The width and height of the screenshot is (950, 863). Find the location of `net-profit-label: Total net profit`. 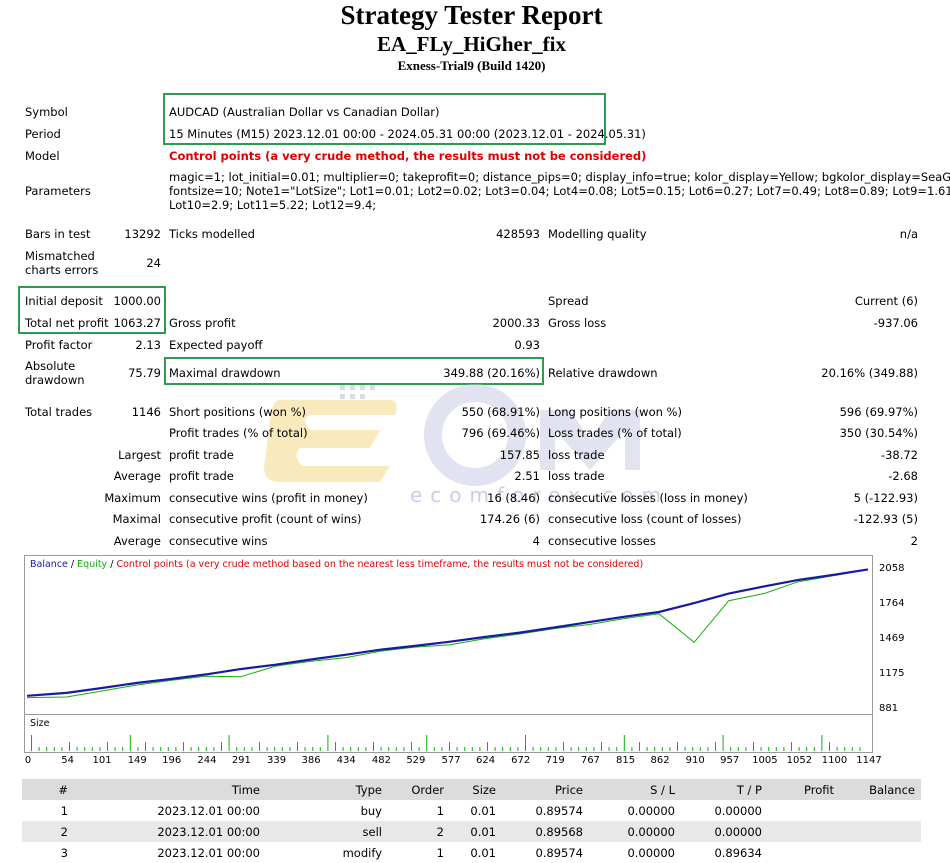

net-profit-label: Total net profit is located at coordinates (67, 323).